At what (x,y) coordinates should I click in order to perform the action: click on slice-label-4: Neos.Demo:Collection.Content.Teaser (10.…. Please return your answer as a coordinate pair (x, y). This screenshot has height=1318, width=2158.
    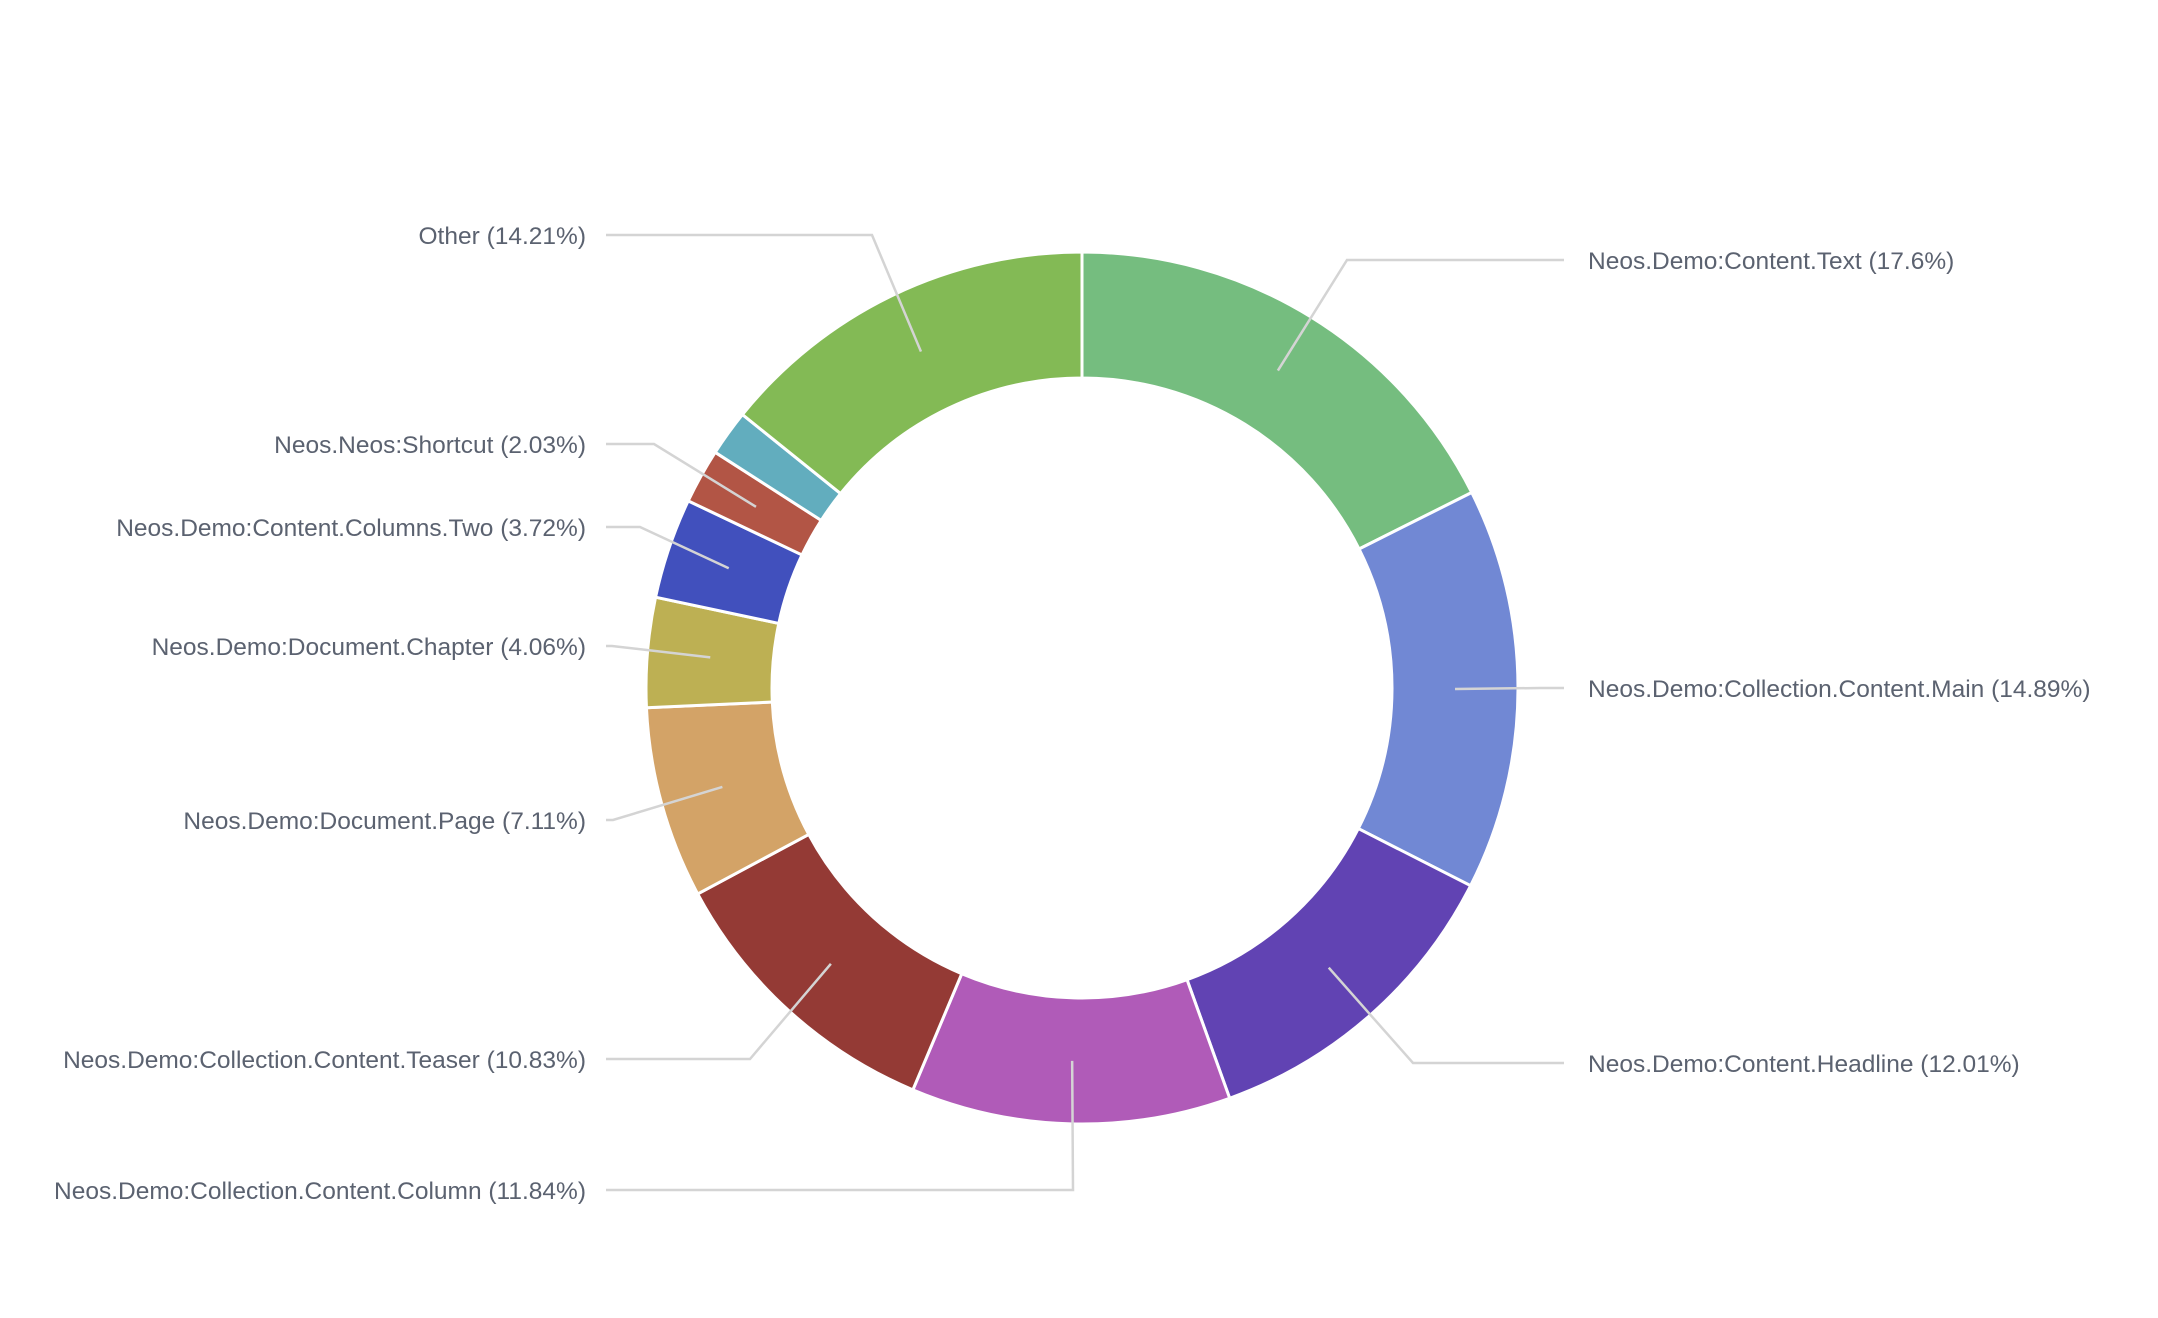
    Looking at the image, I should click on (324, 1060).